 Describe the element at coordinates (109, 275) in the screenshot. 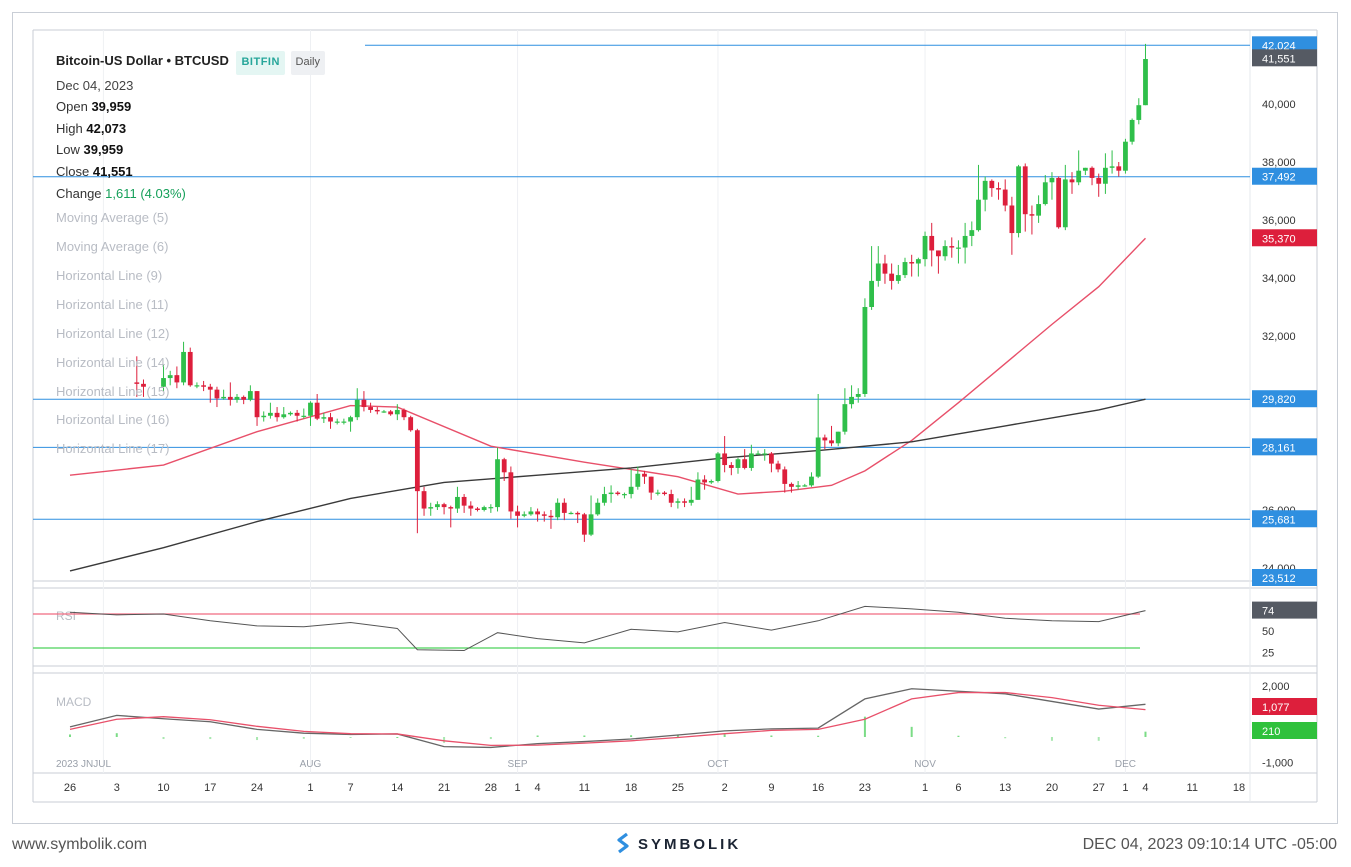

I see `indicator-item: Horizontal Line (9)` at that location.